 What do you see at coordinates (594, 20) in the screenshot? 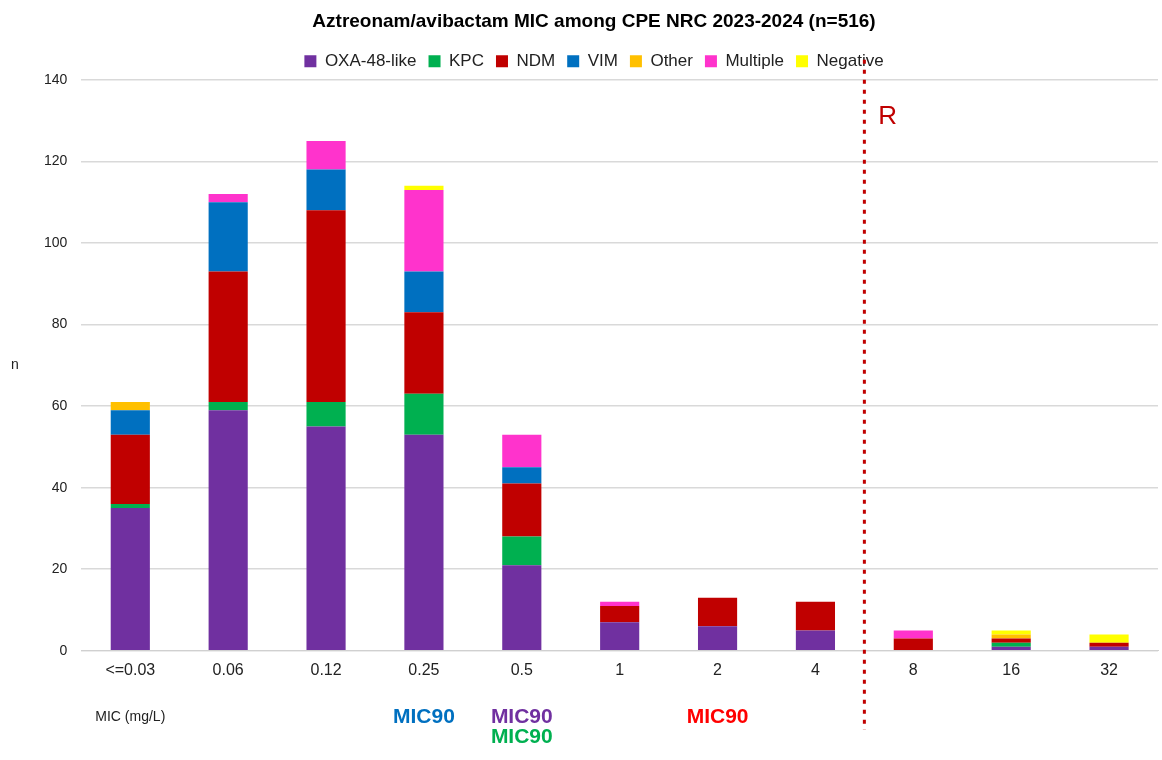
I see `chart-title: Aztreonam/avibactam MIC among CPE NRC 2023-2024 (n=516)` at bounding box center [594, 20].